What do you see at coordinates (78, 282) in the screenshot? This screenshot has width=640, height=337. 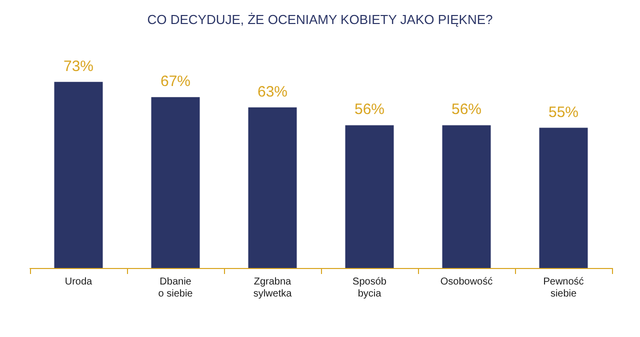 I see `x-tick-label: Uroda` at bounding box center [78, 282].